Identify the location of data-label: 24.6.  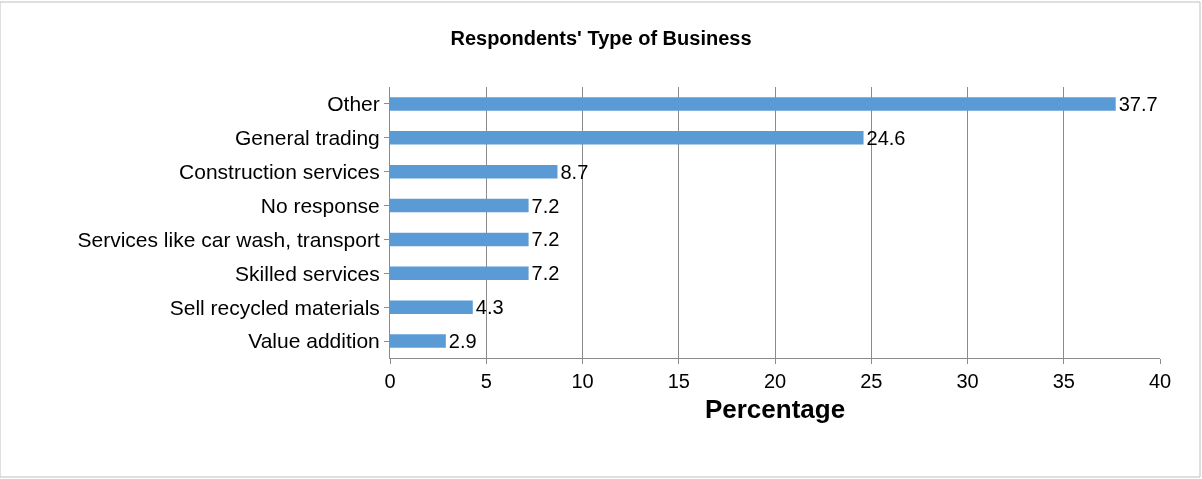
(886, 137).